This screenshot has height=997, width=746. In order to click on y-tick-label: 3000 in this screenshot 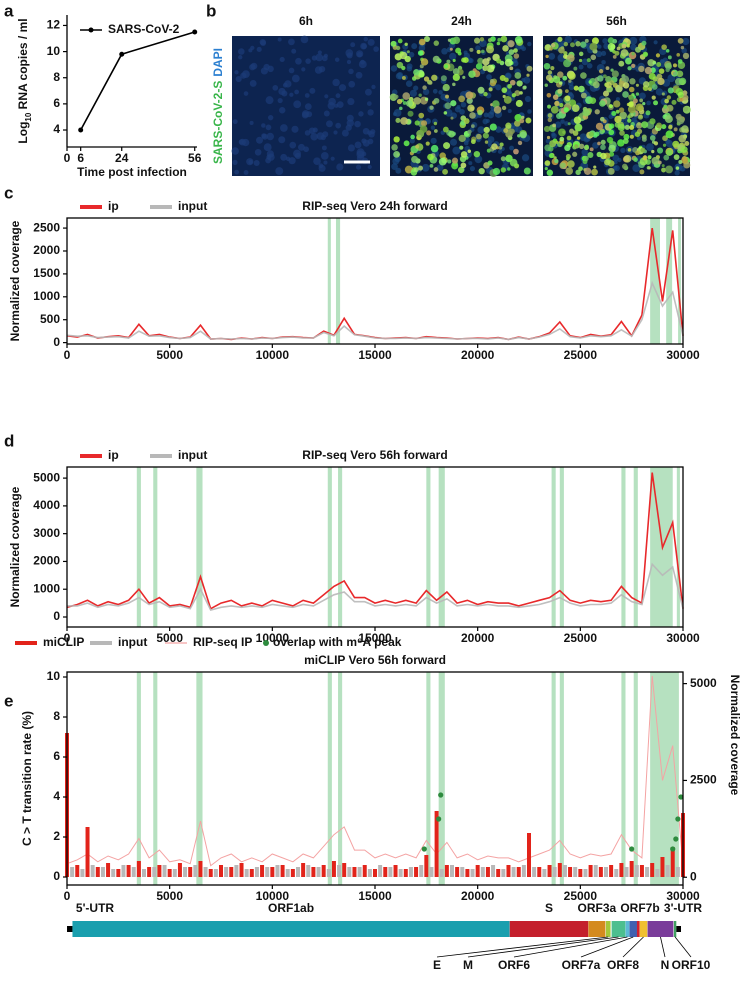, I will do `click(46, 533)`.